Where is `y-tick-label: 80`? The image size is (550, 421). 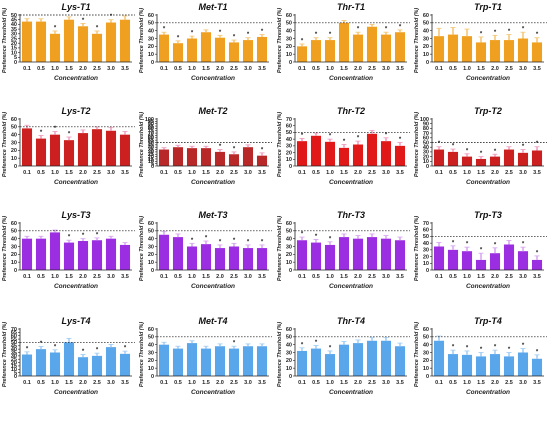 y-tick-label: 80 is located at coordinates (151, 129).